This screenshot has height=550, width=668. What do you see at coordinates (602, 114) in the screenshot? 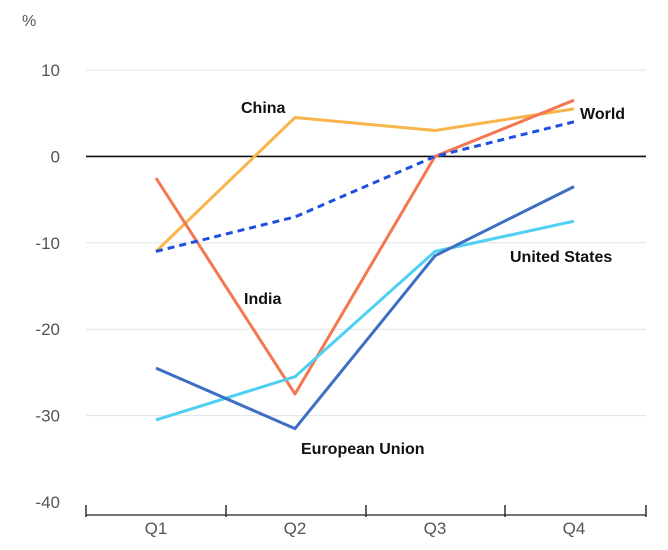
I see `world-label: World` at bounding box center [602, 114].